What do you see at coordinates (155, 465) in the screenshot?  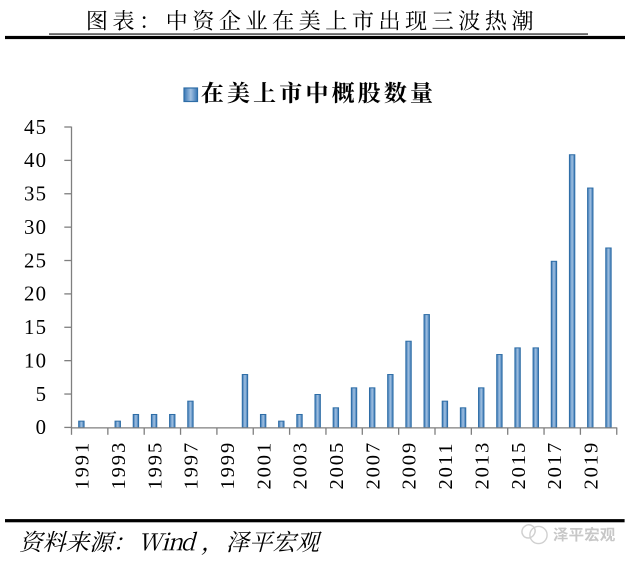 I see `svg-text: 1995` at bounding box center [155, 465].